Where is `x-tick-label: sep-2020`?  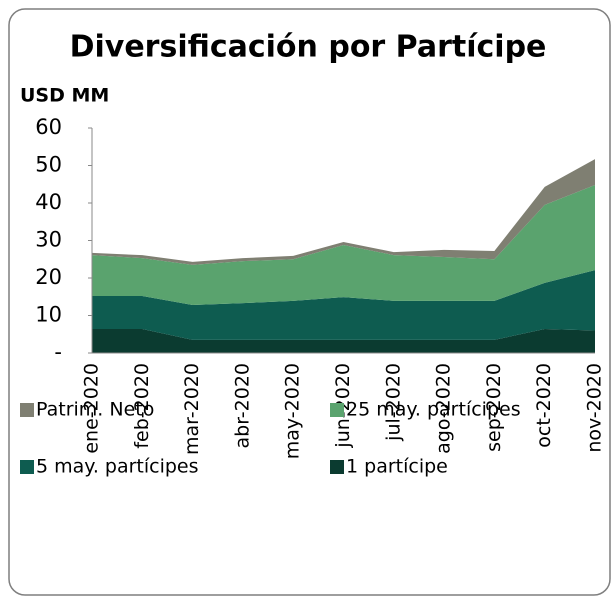 x-tick-label: sep-2020 is located at coordinates (494, 407).